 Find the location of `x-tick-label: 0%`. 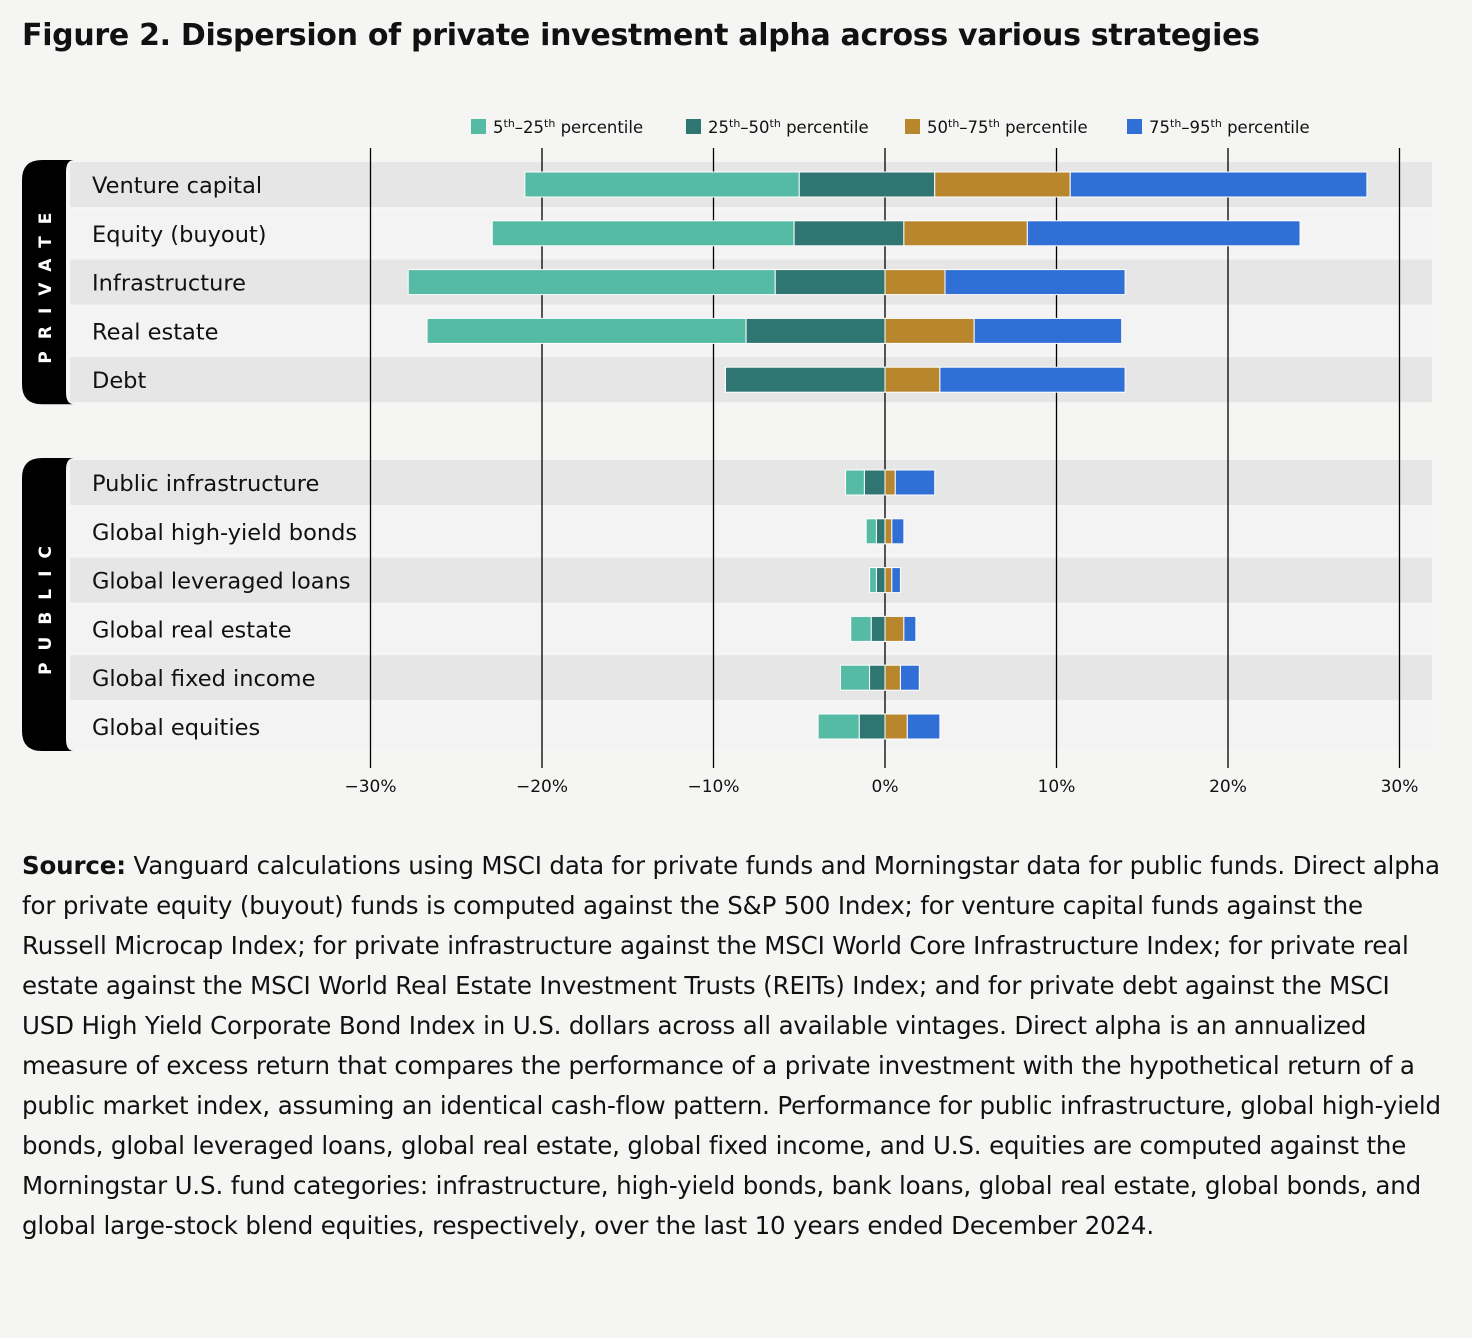

x-tick-label: 0% is located at coordinates (885, 787).